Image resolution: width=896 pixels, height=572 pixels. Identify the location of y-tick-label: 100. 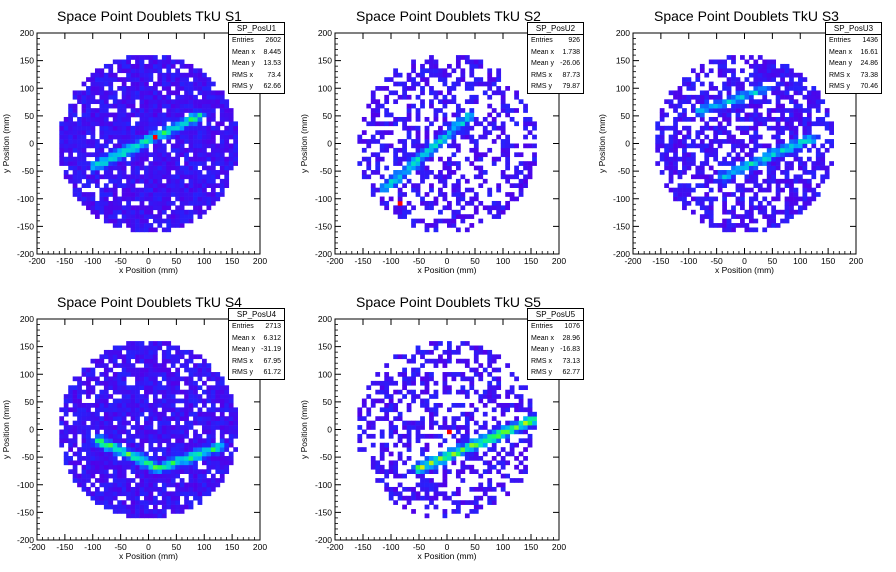
(623, 88).